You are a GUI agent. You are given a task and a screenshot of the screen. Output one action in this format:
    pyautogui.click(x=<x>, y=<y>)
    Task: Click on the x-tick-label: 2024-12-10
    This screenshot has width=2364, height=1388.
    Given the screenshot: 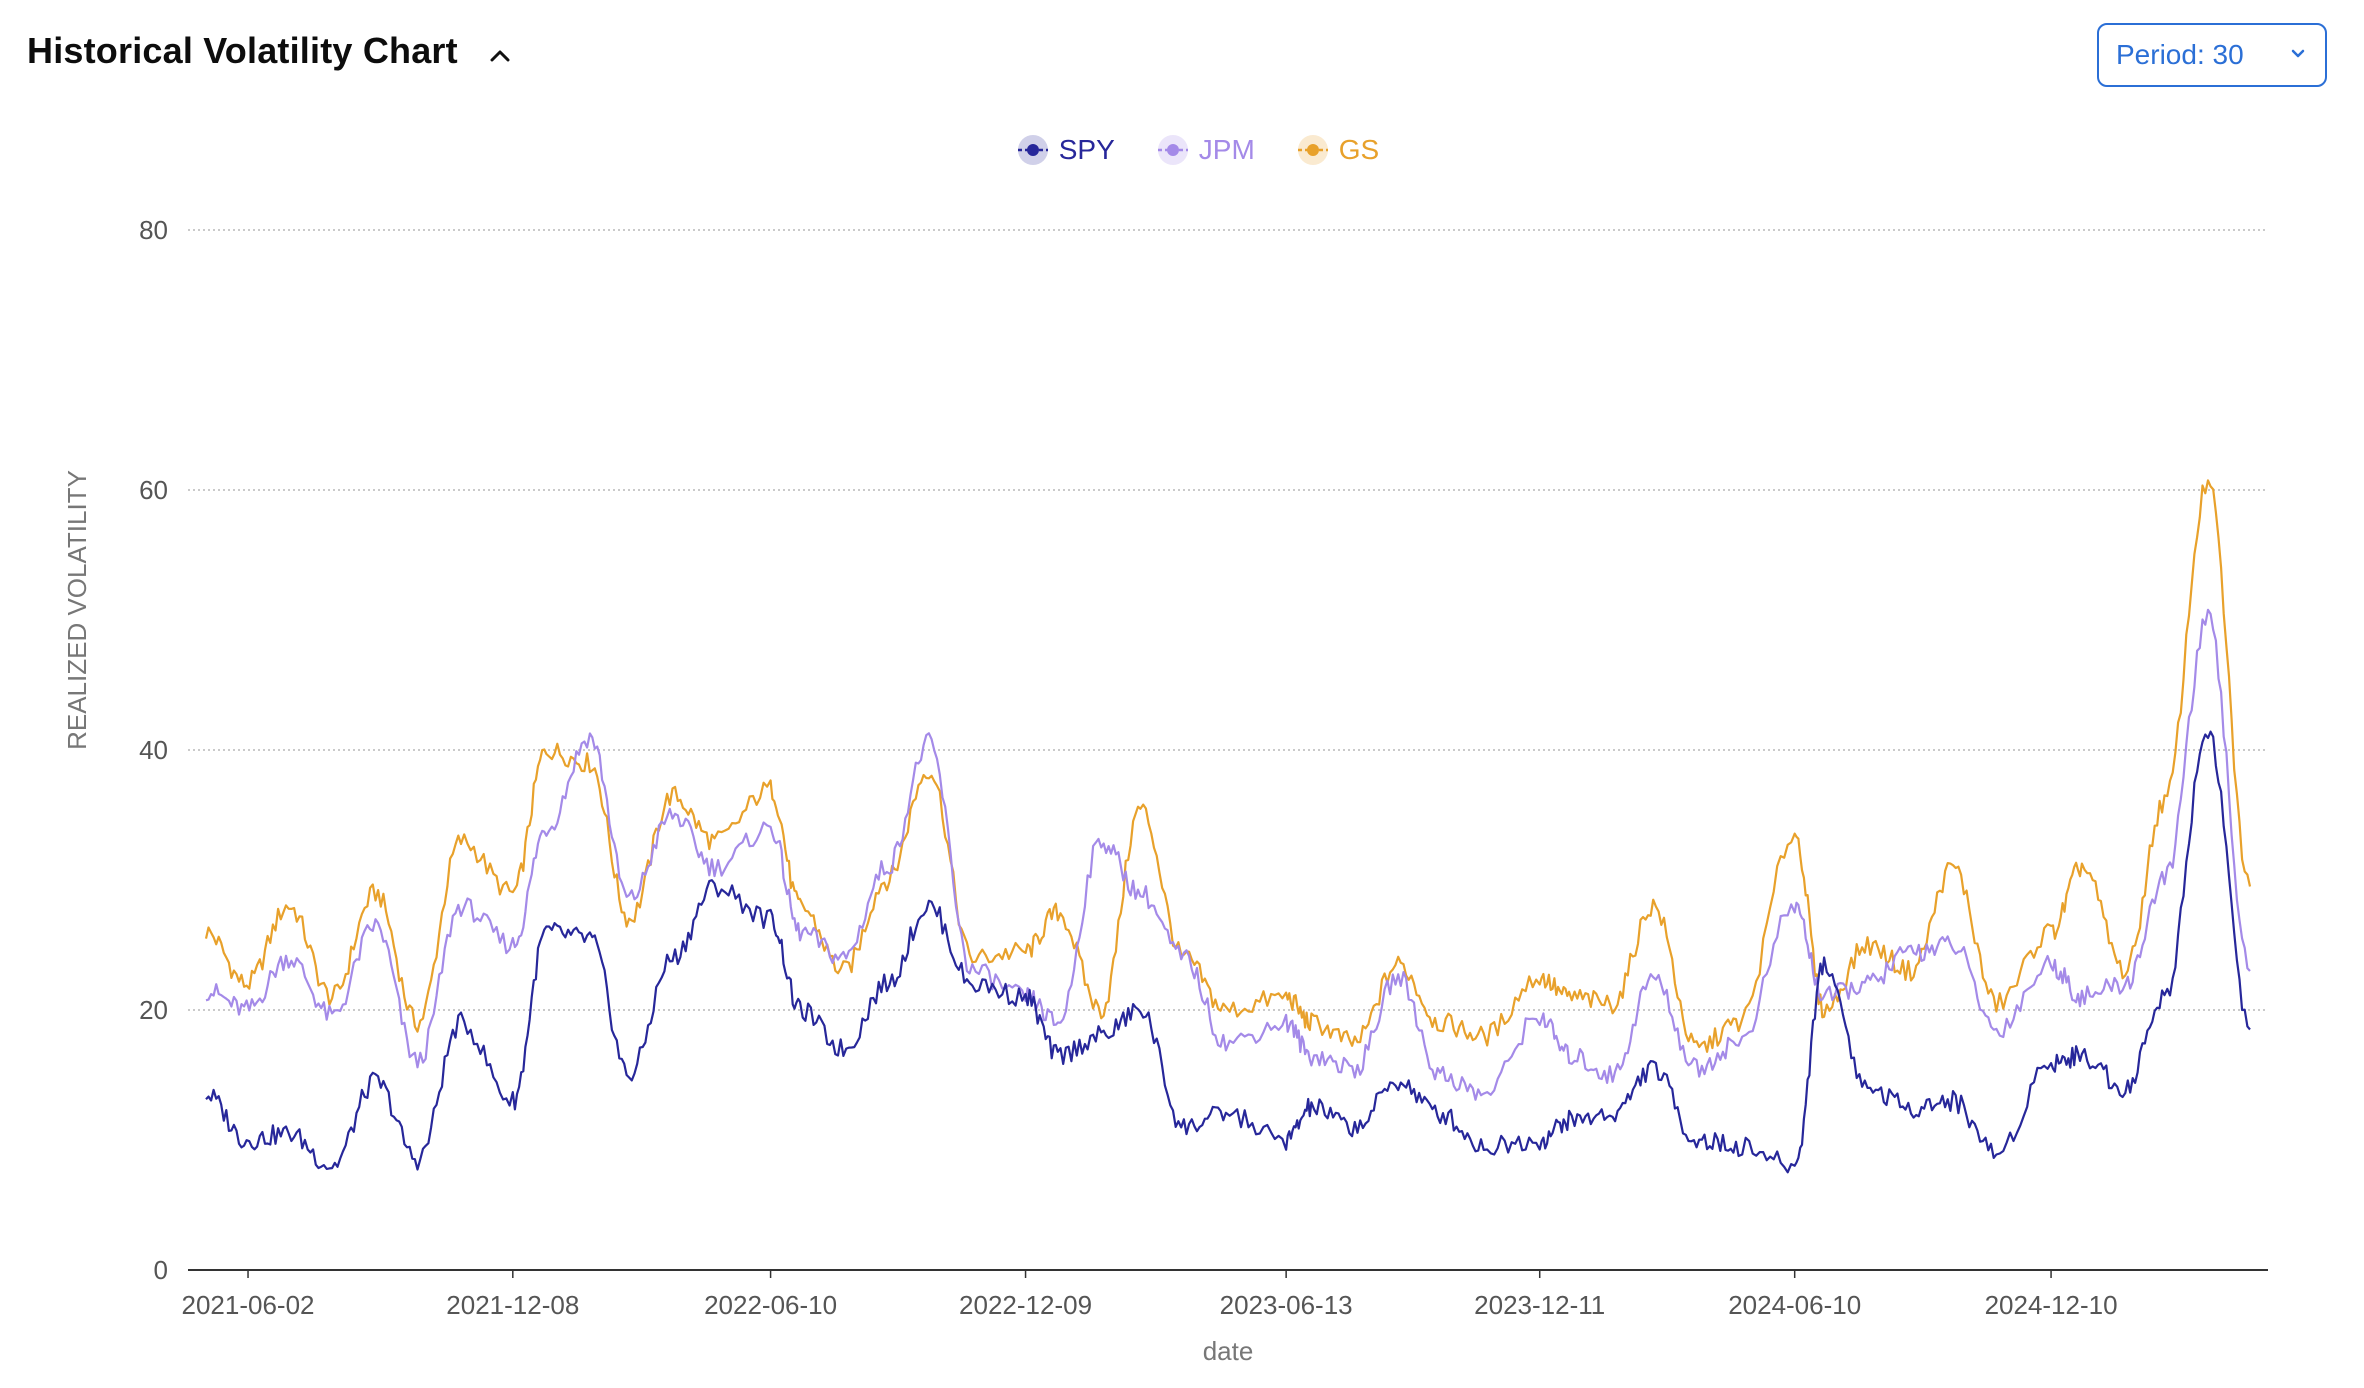 What is the action you would take?
    pyautogui.click(x=2051, y=1305)
    